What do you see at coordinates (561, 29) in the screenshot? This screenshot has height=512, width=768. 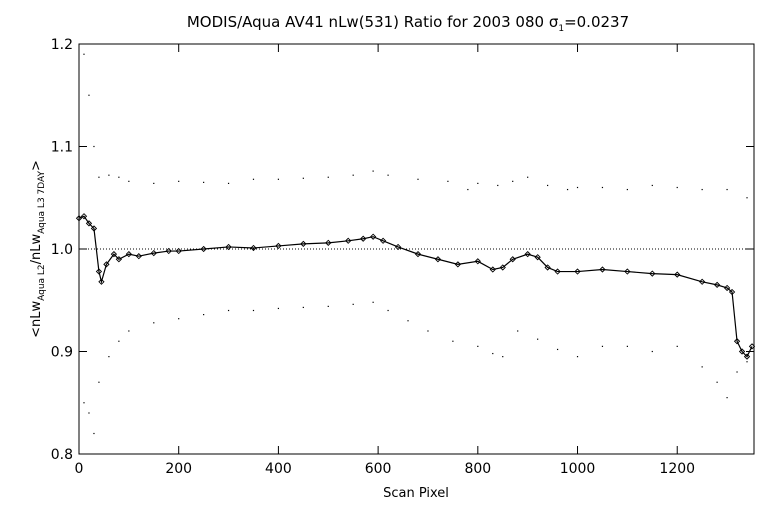 I see `chart-title-sigma-subscript: 1` at bounding box center [561, 29].